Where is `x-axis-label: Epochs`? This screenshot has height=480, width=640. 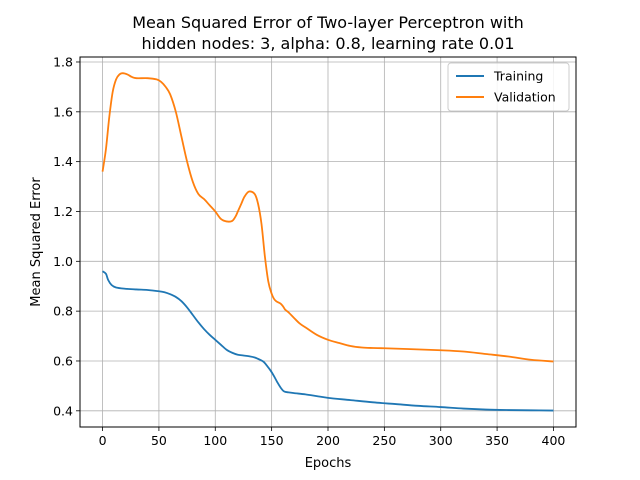
x-axis-label: Epochs is located at coordinates (328, 463).